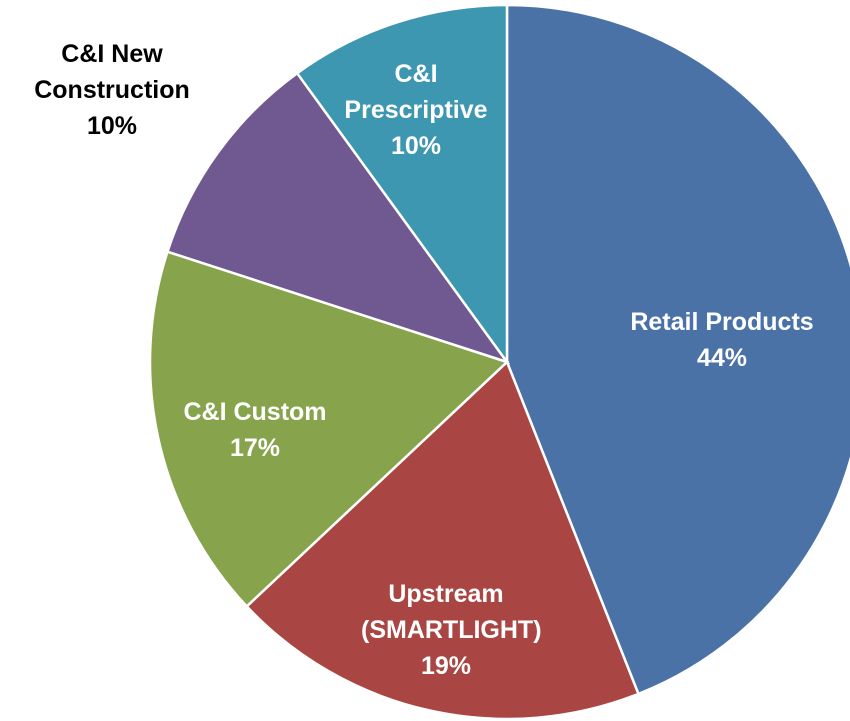 This screenshot has width=850, height=721. I want to click on slice-value: 19%, so click(446, 666).